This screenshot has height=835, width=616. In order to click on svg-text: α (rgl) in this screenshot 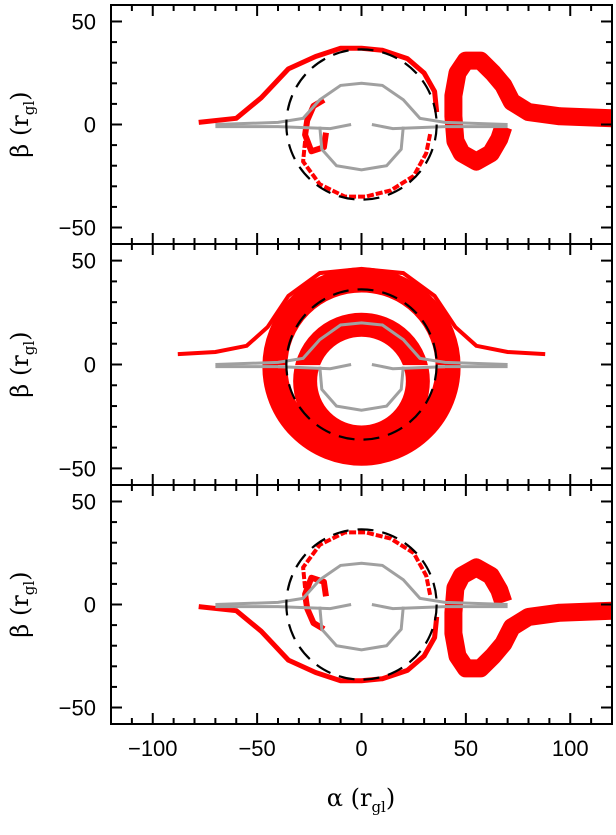, I will do `click(361, 800)`.